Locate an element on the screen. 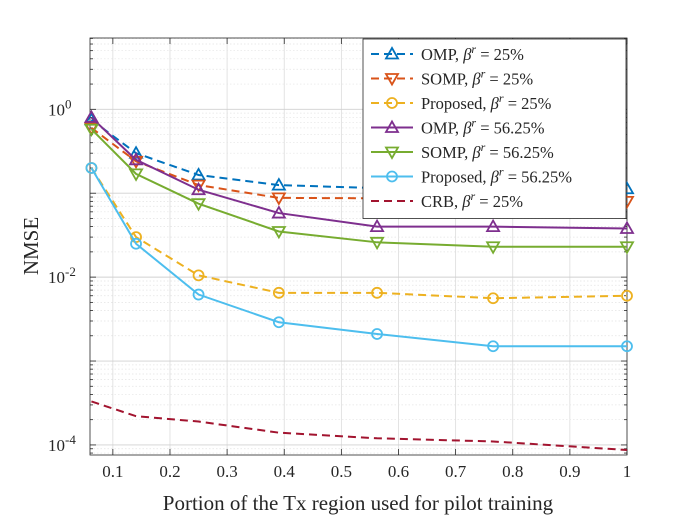  legend-label: OMP, βr = 25% is located at coordinates (472, 53).